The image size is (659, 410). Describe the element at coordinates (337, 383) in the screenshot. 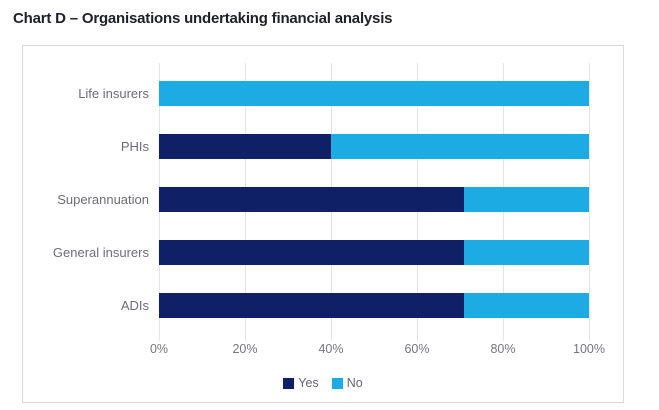

I see `legend-swatch-no-icon` at that location.